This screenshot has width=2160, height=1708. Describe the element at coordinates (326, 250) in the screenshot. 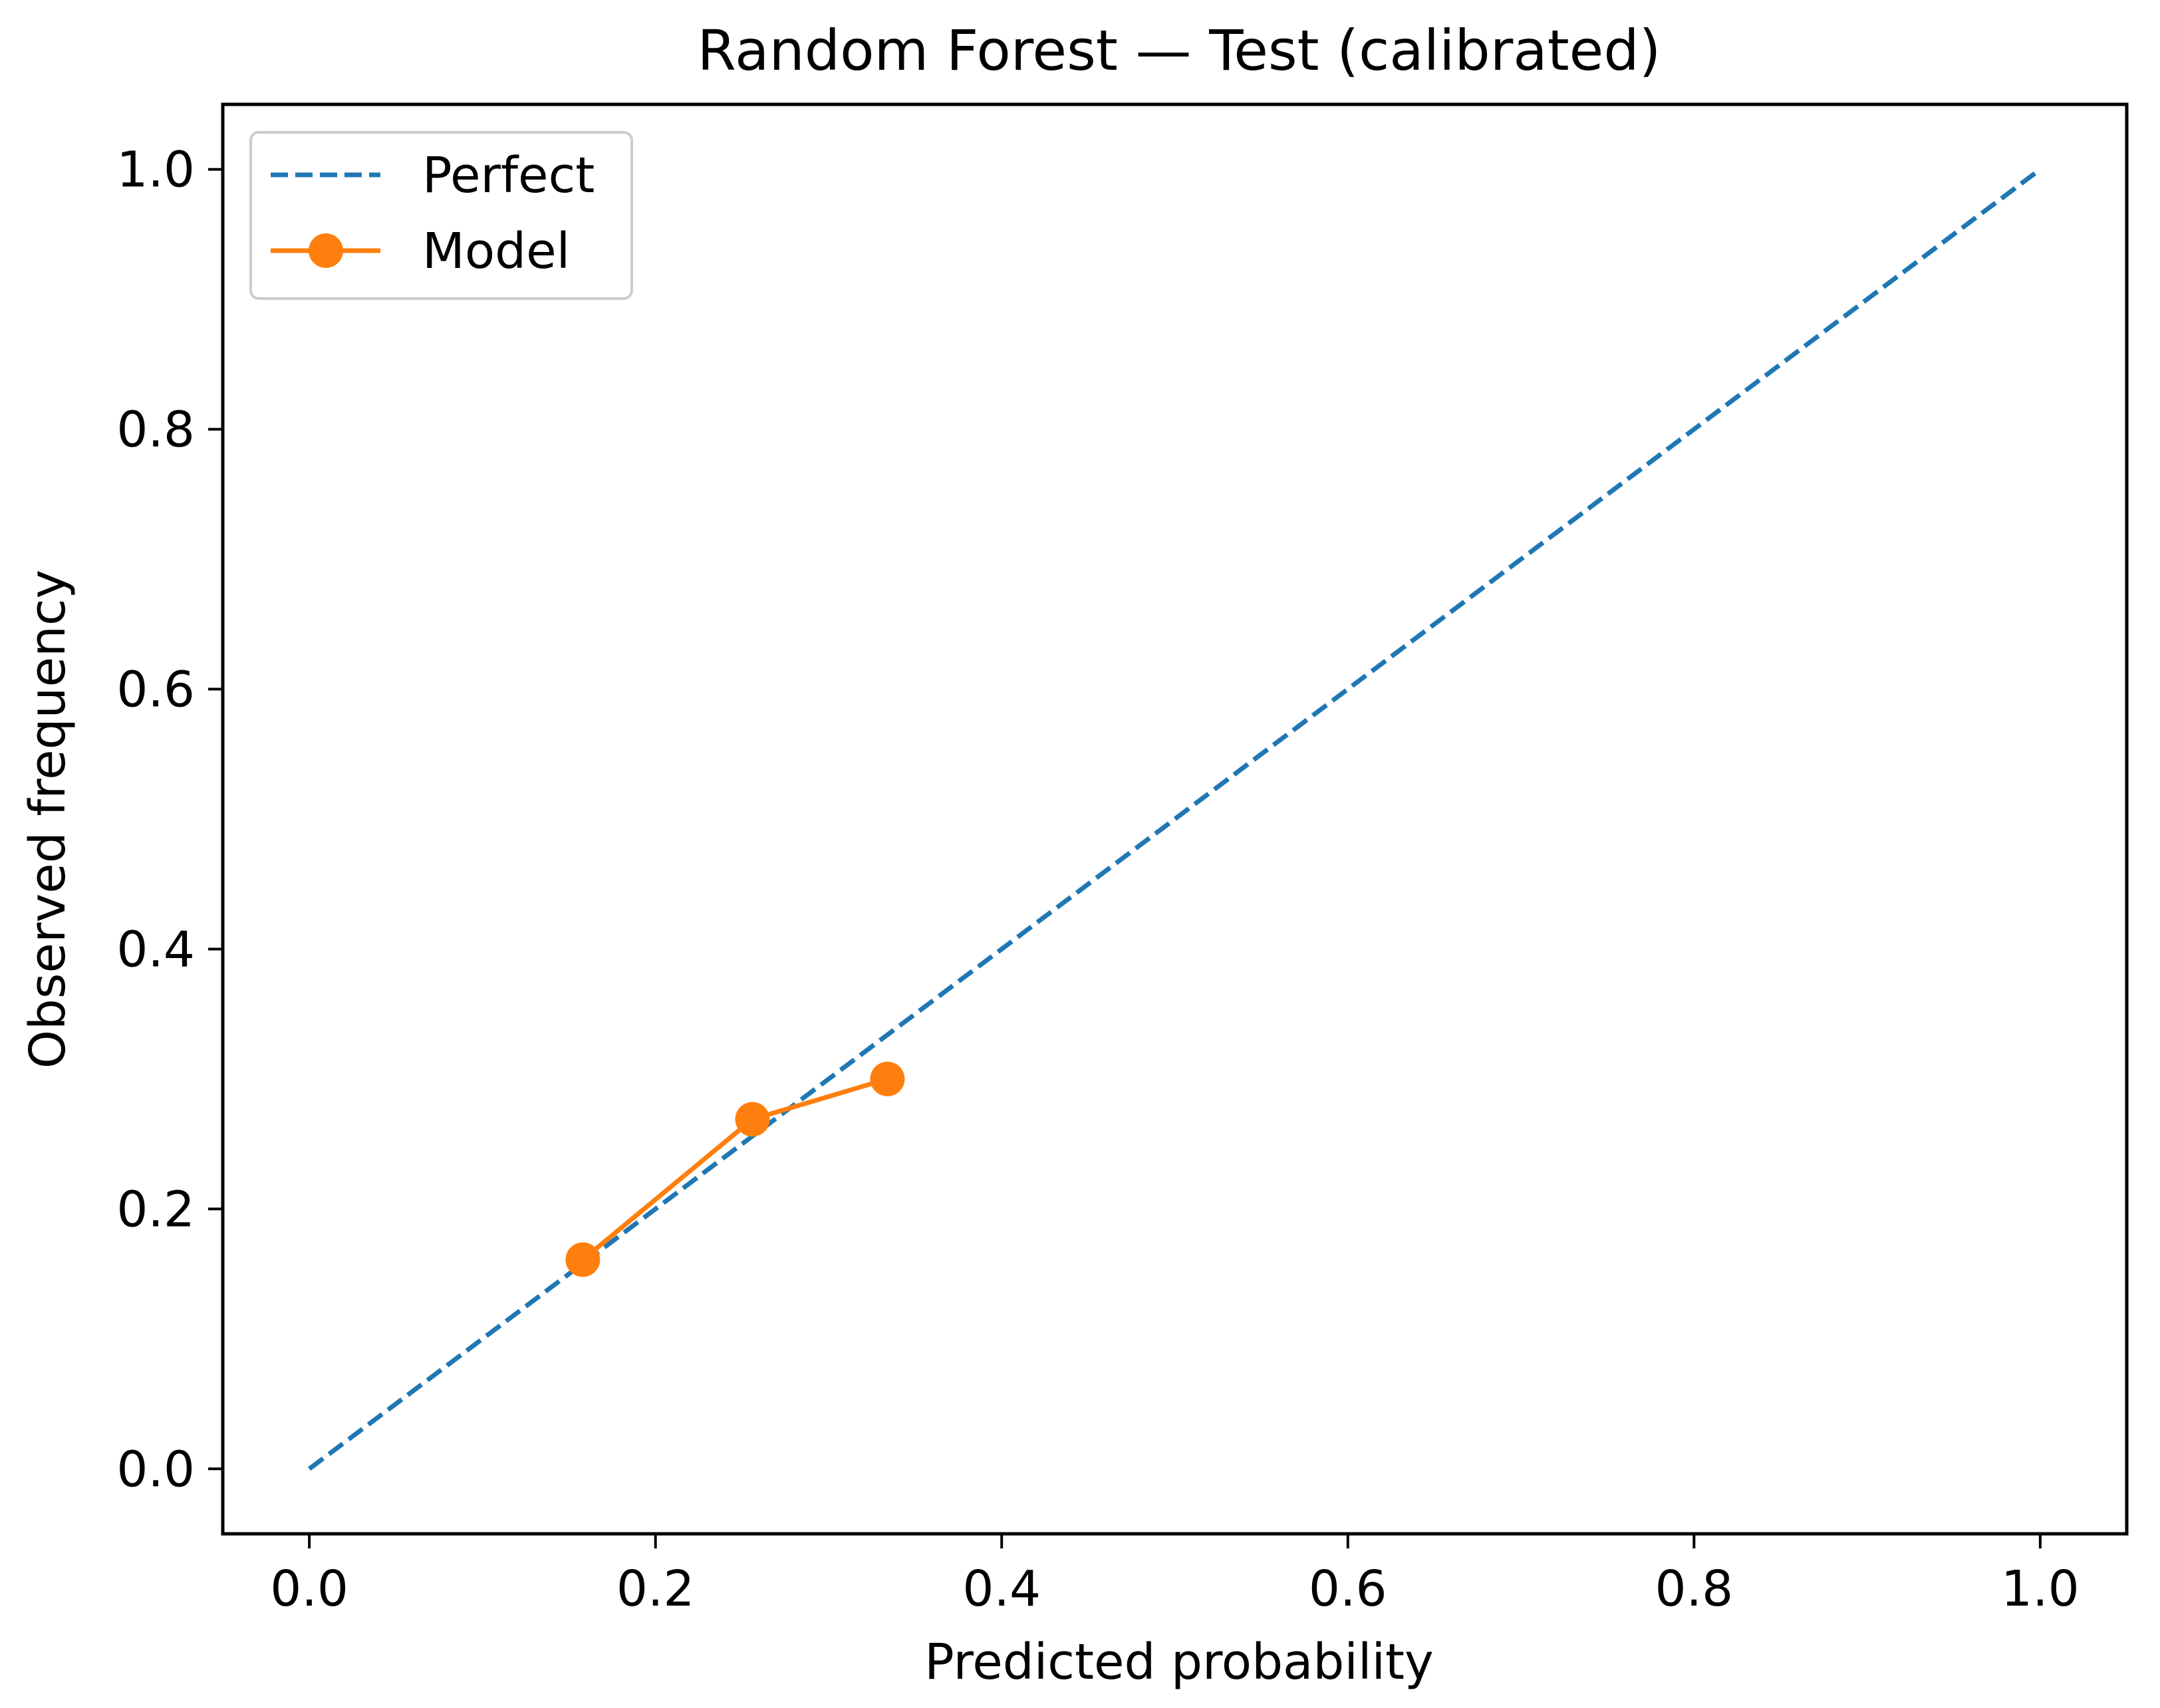

I see `legend-model-marker` at that location.